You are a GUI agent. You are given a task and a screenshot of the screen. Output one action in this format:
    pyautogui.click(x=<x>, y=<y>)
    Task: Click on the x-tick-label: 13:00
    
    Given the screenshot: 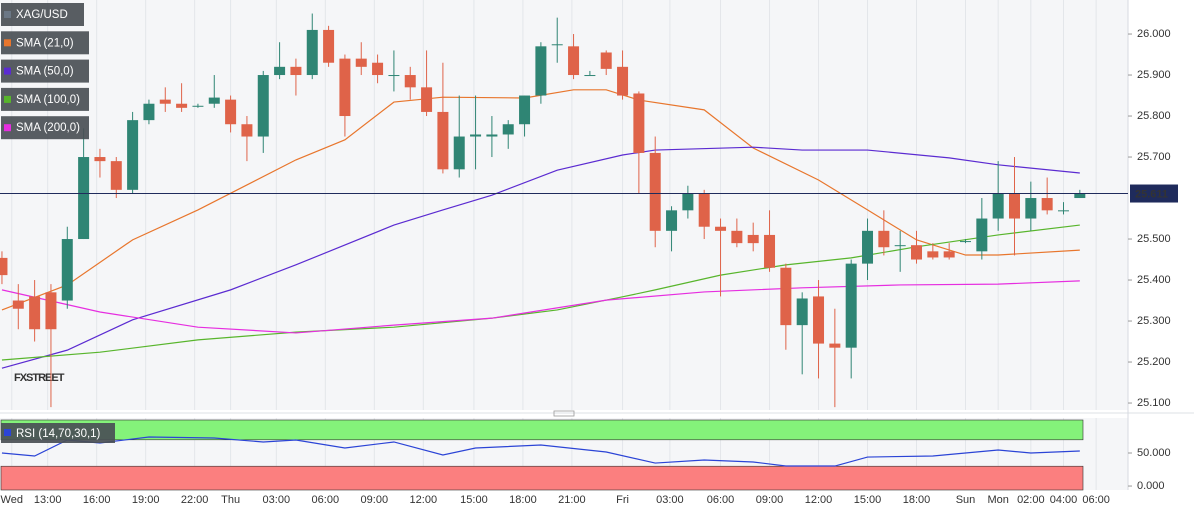 What is the action you would take?
    pyautogui.click(x=48, y=500)
    